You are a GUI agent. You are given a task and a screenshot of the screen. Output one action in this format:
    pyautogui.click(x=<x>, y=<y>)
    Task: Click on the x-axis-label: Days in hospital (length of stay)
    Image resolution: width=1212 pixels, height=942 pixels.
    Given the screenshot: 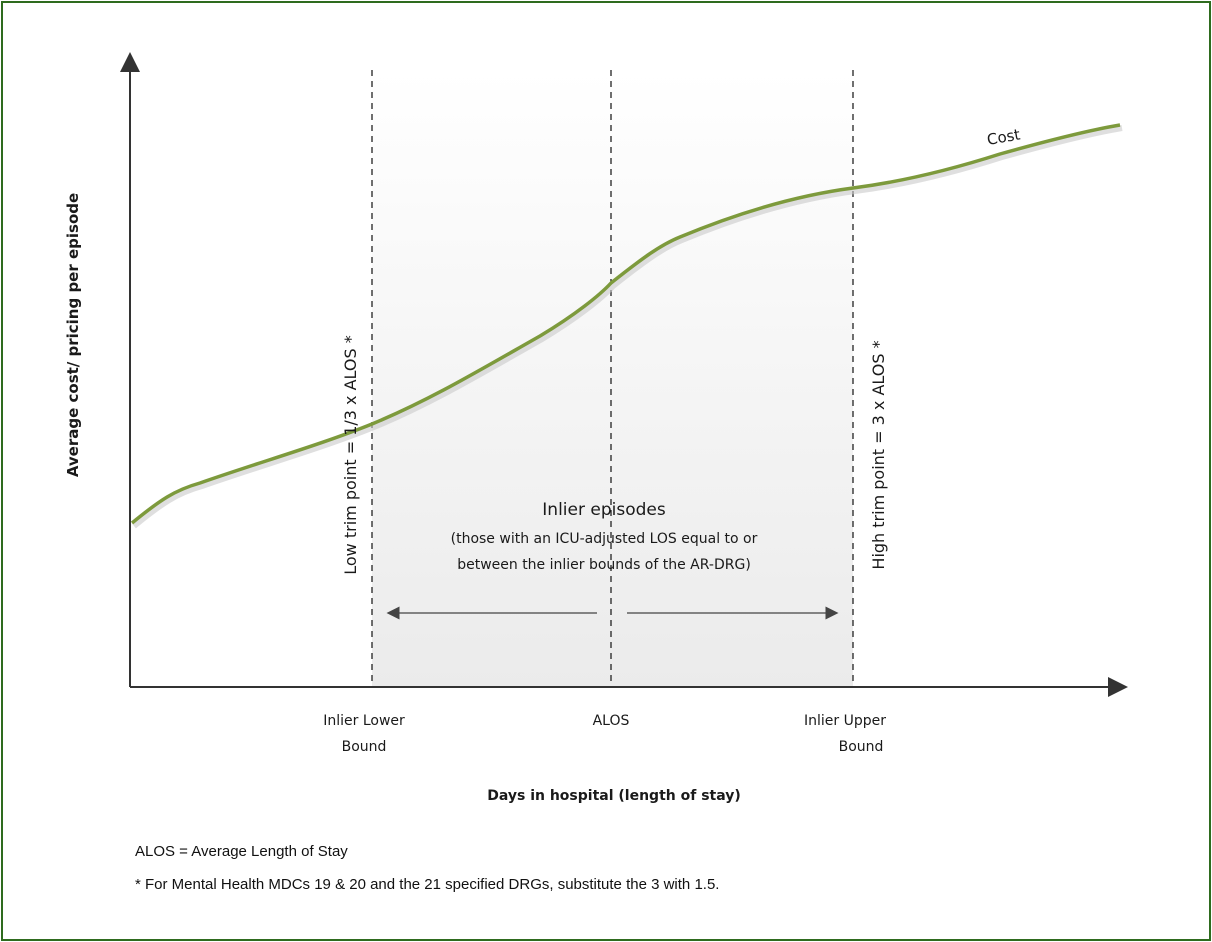 What is the action you would take?
    pyautogui.click(x=614, y=796)
    